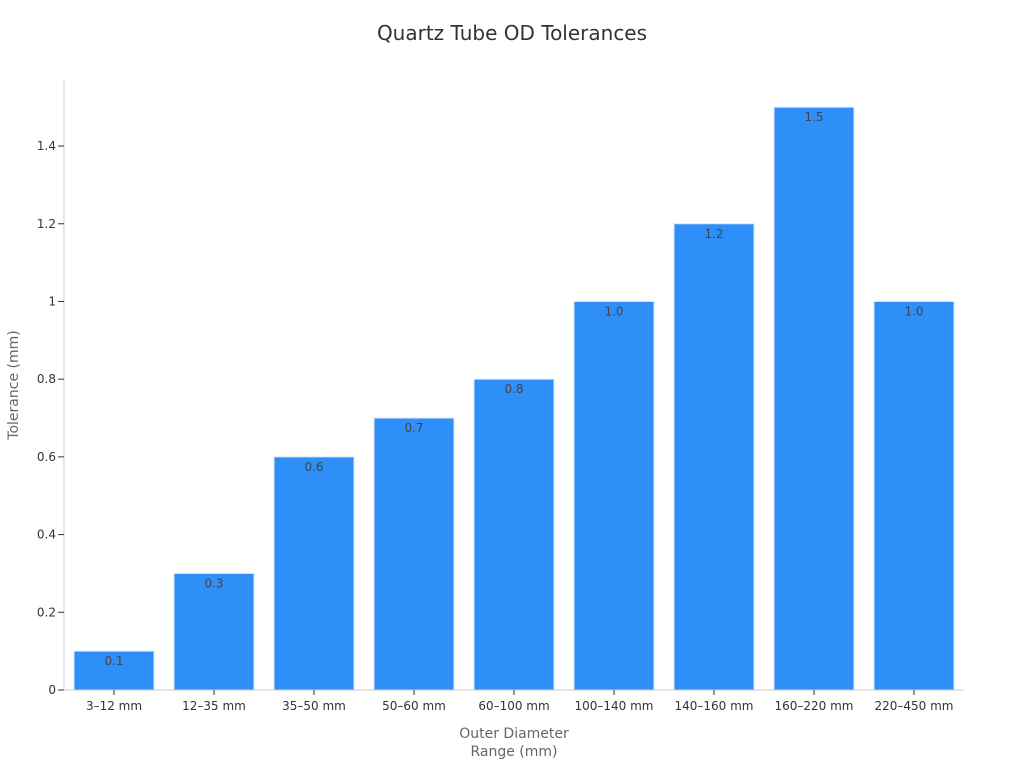 The image size is (1024, 768). I want to click on y-tick-label-7: 1.4, so click(46, 146).